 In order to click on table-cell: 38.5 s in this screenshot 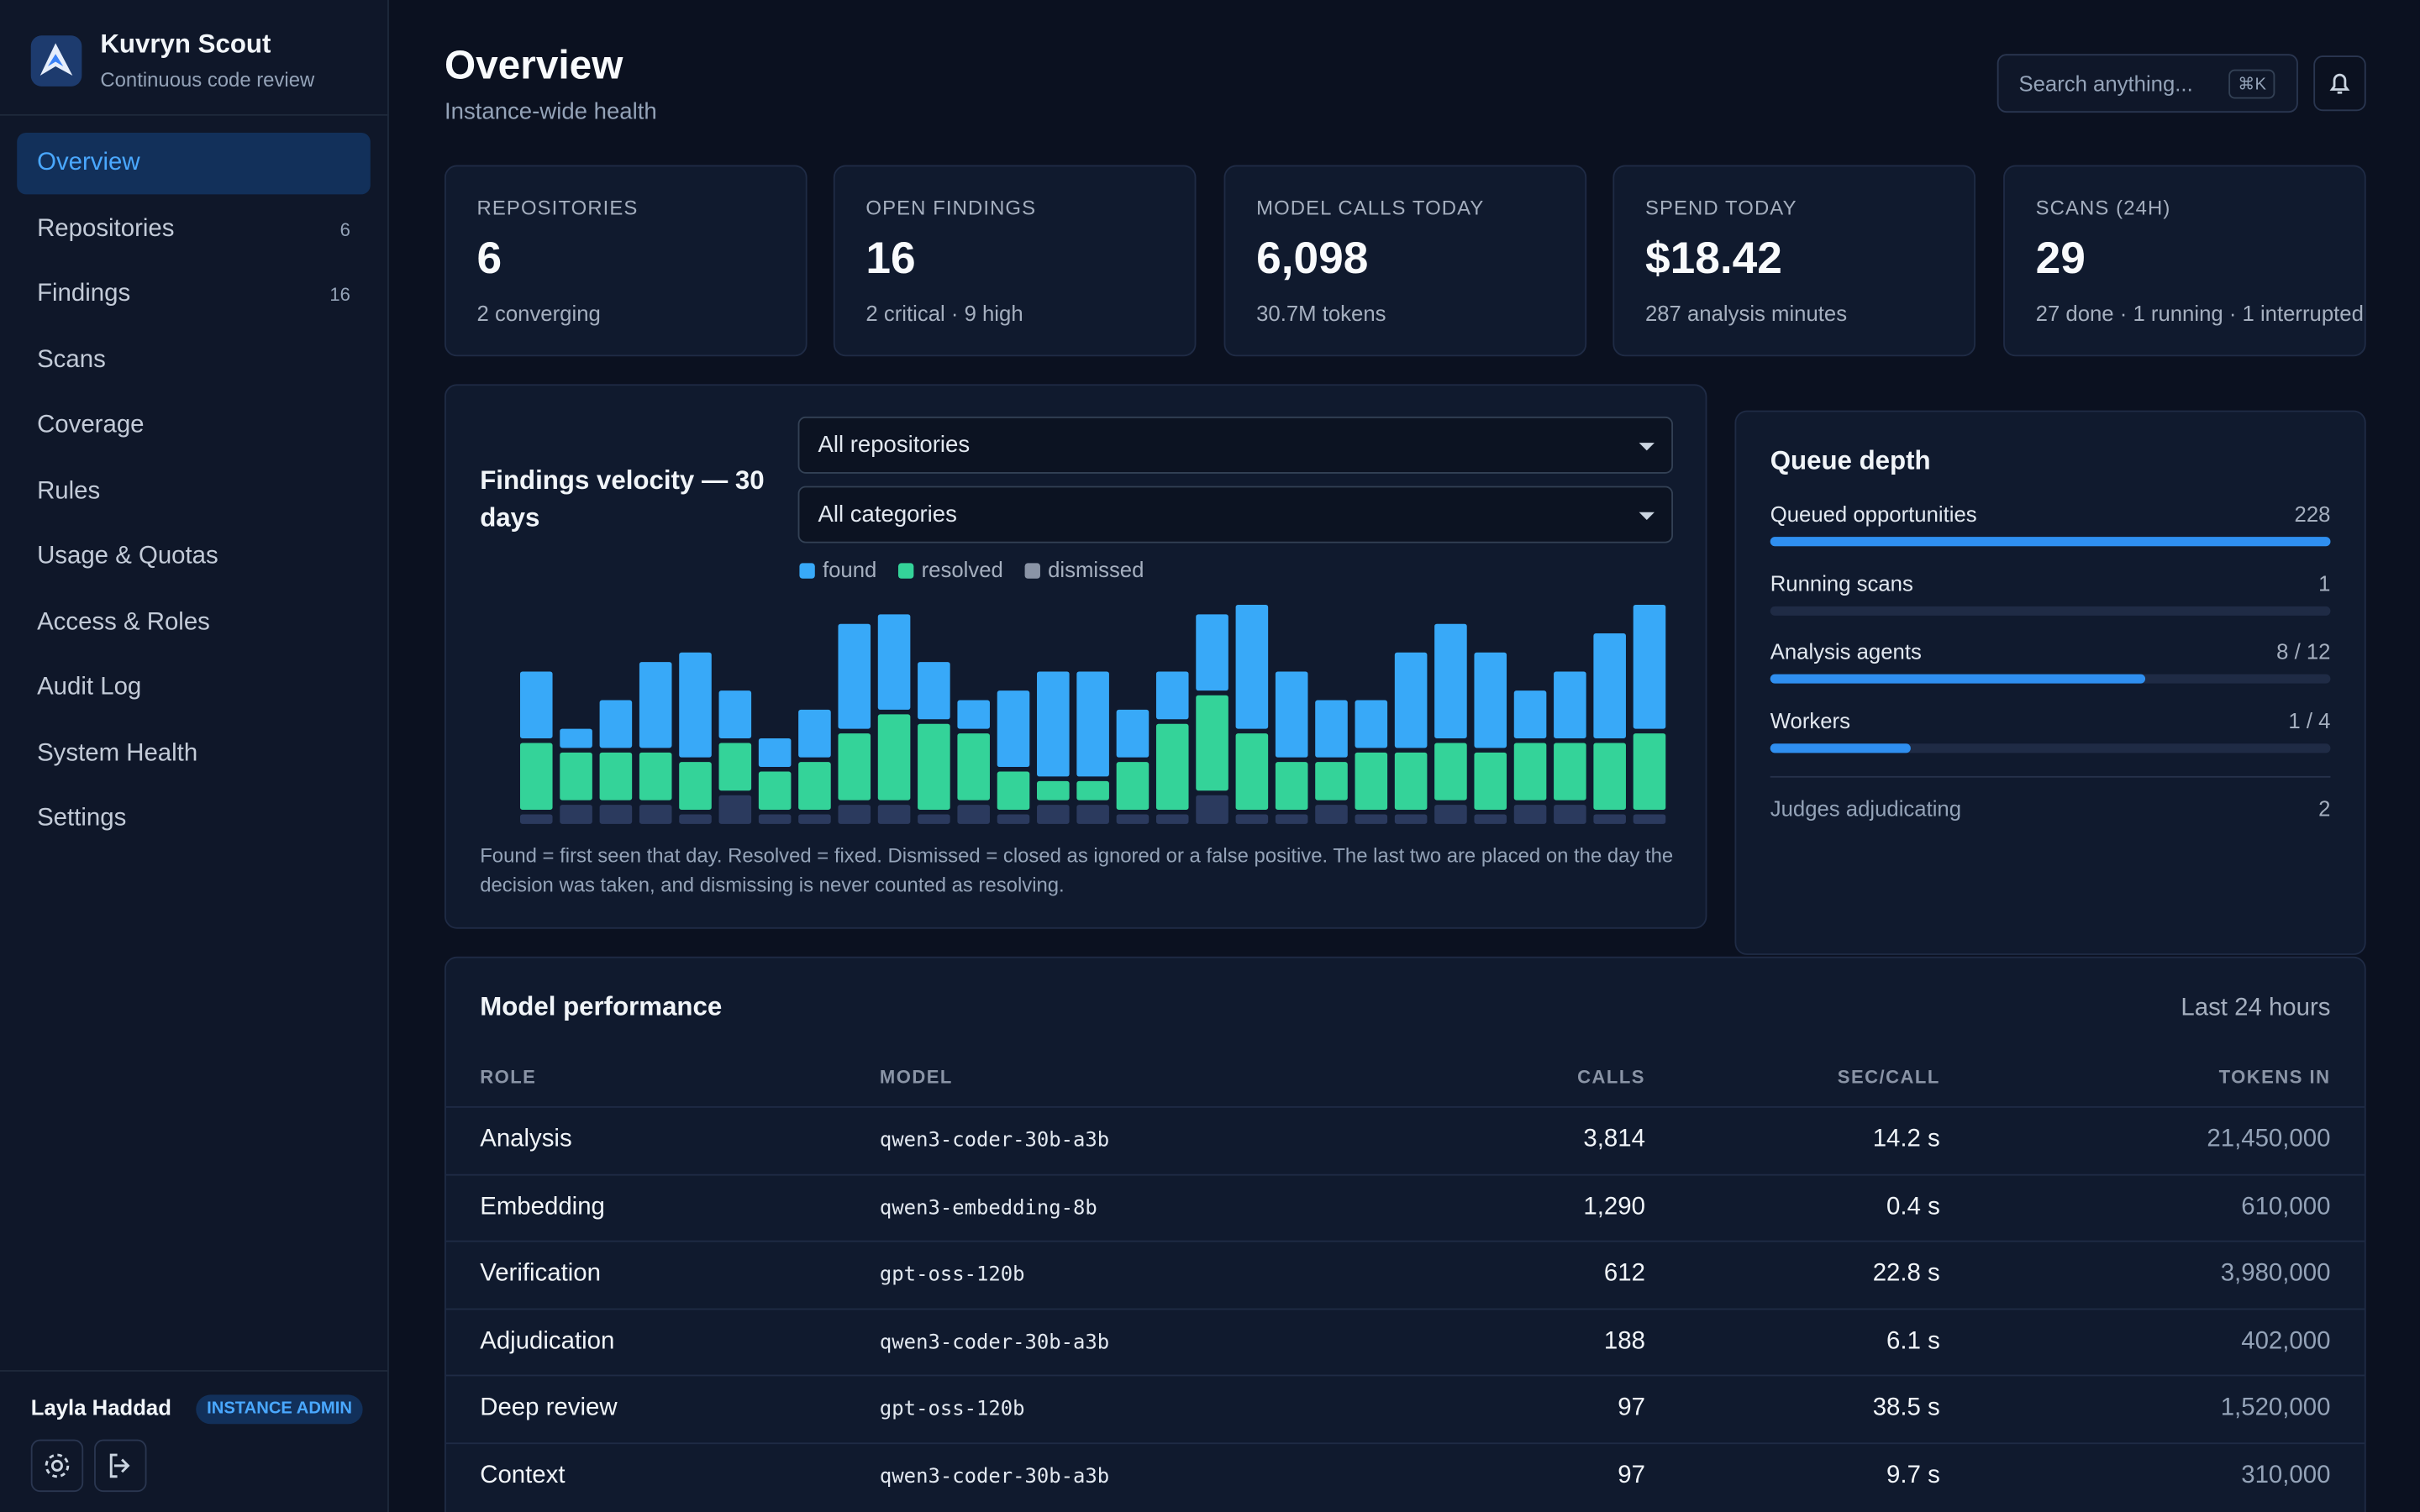, I will do `click(1906, 1407)`.